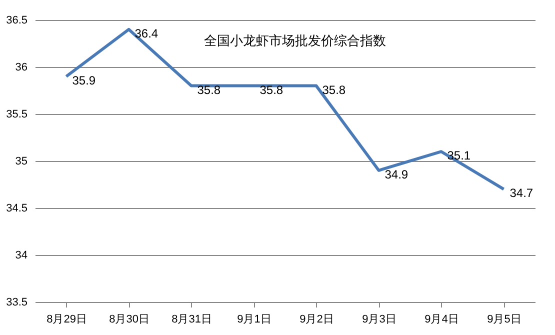  What do you see at coordinates (21, 68) in the screenshot?
I see `y-tick-label: 36` at bounding box center [21, 68].